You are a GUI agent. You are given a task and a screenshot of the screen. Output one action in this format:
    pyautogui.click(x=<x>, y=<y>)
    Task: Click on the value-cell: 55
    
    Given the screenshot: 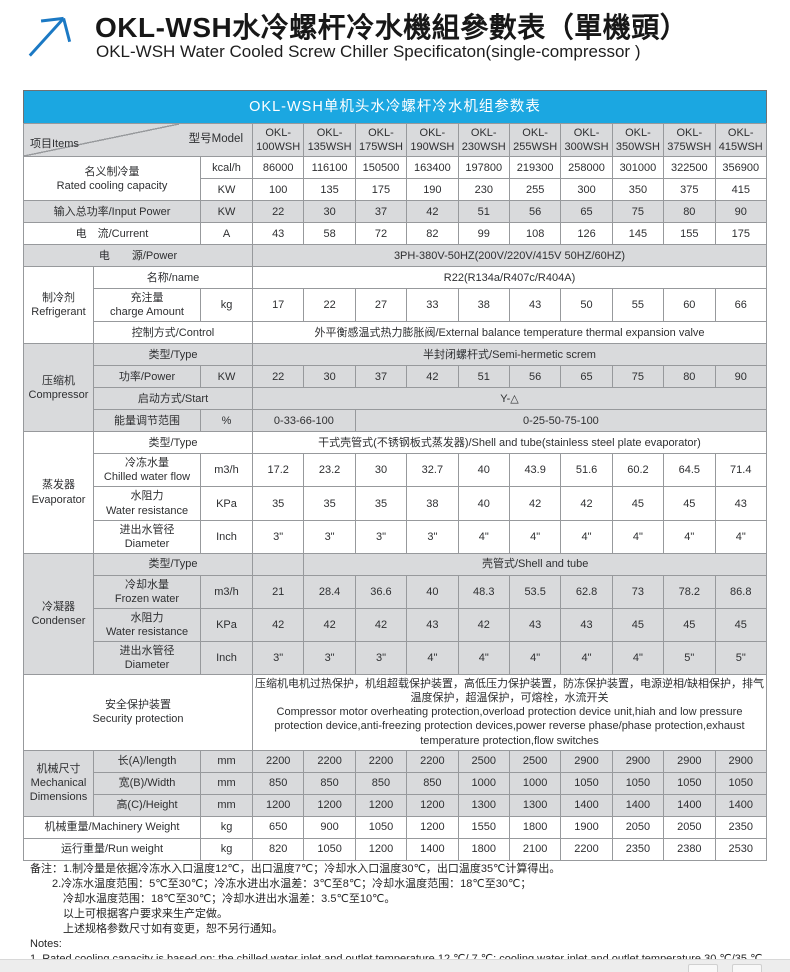 What is the action you would take?
    pyautogui.click(x=638, y=305)
    